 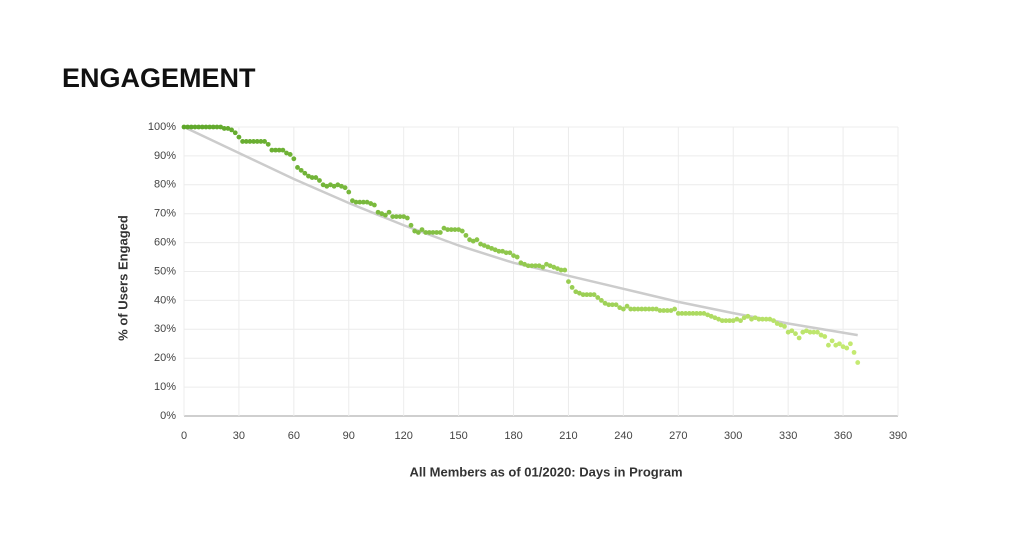 I want to click on x-tick-label: 150, so click(x=458, y=436).